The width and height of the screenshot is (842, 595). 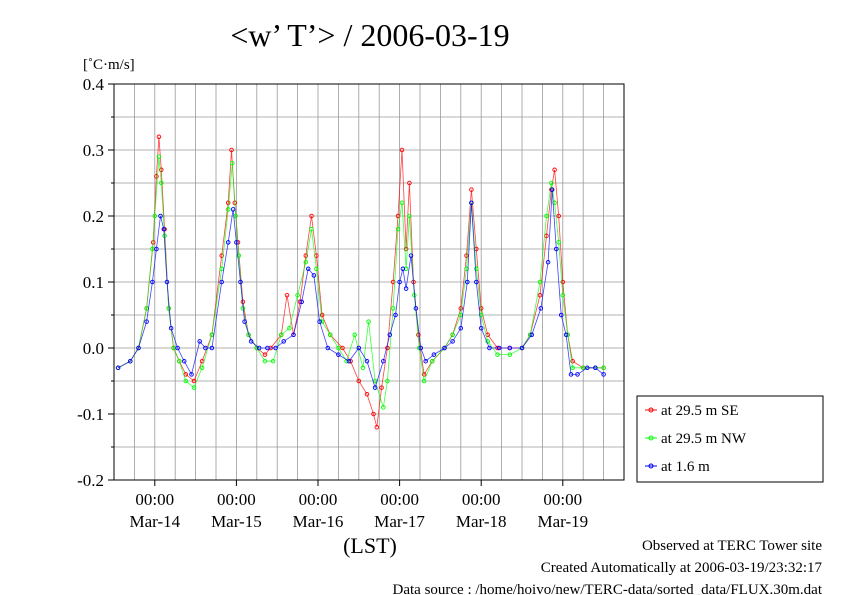 I want to click on legend: at 29.5 m SE at 29.5 m NW at 1.6 m, so click(x=730, y=439).